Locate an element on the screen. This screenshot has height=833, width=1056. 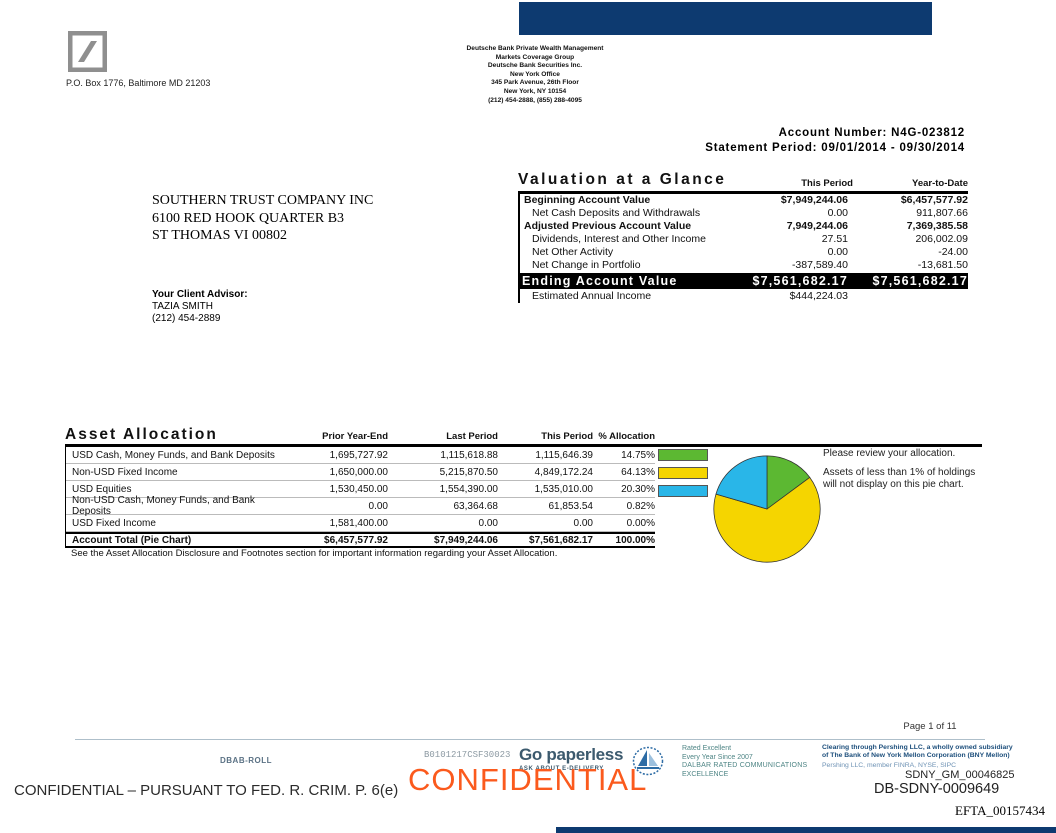
asset-label: USD Fixed Income is located at coordinates (114, 523).